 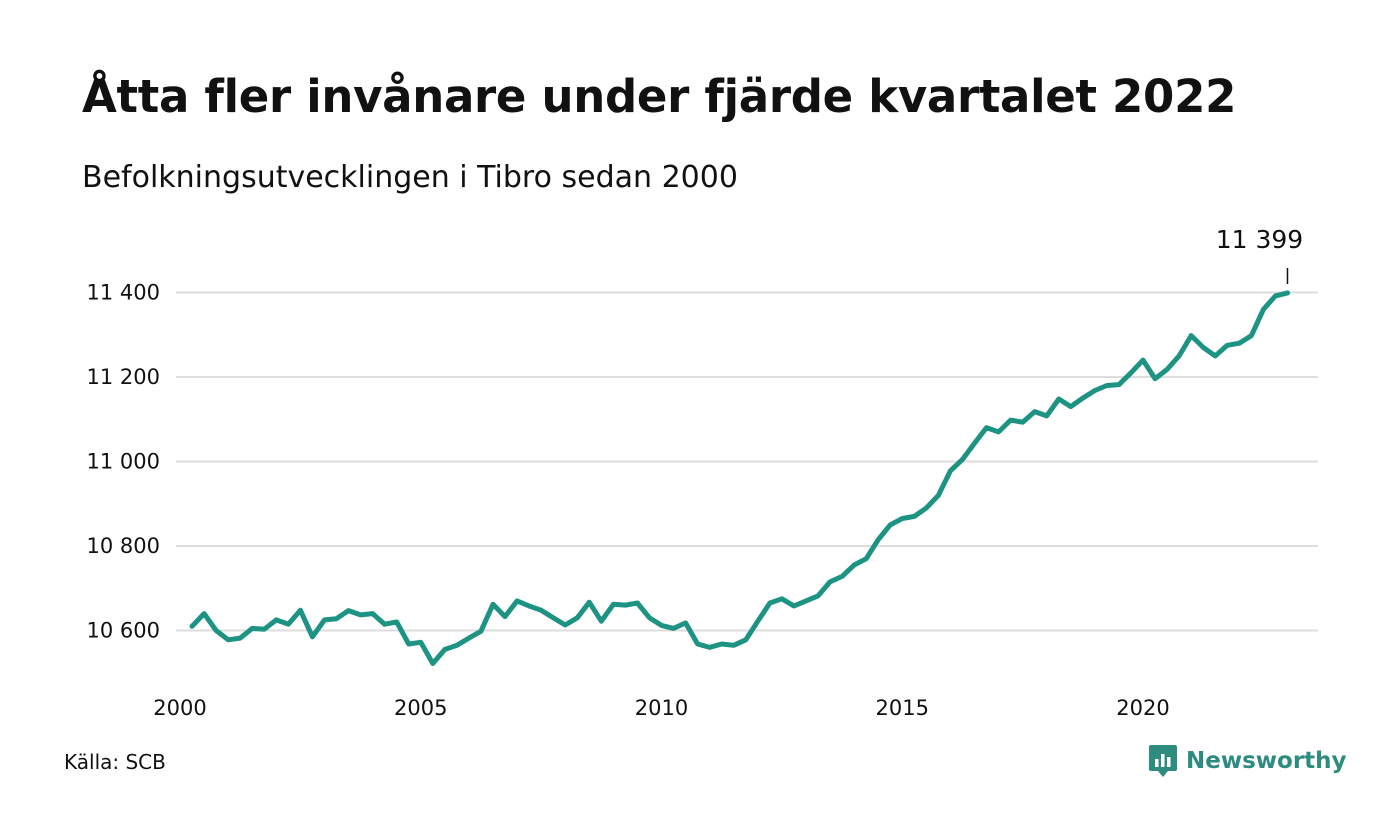 What do you see at coordinates (1259, 239) in the screenshot?
I see `last-value-label: 11 399` at bounding box center [1259, 239].